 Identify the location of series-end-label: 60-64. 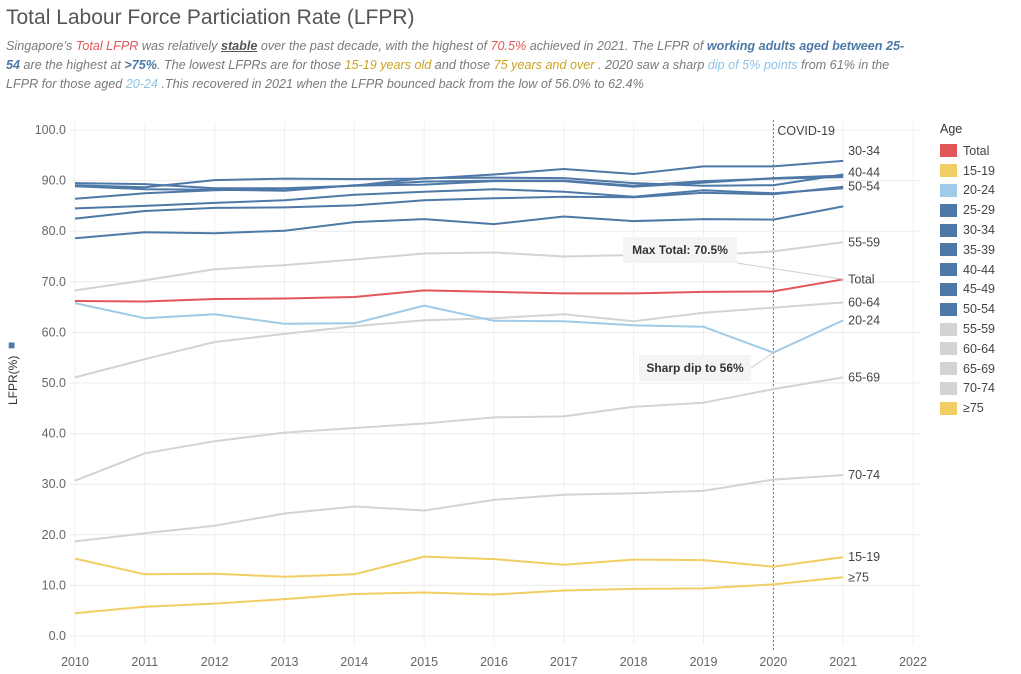
(864, 303).